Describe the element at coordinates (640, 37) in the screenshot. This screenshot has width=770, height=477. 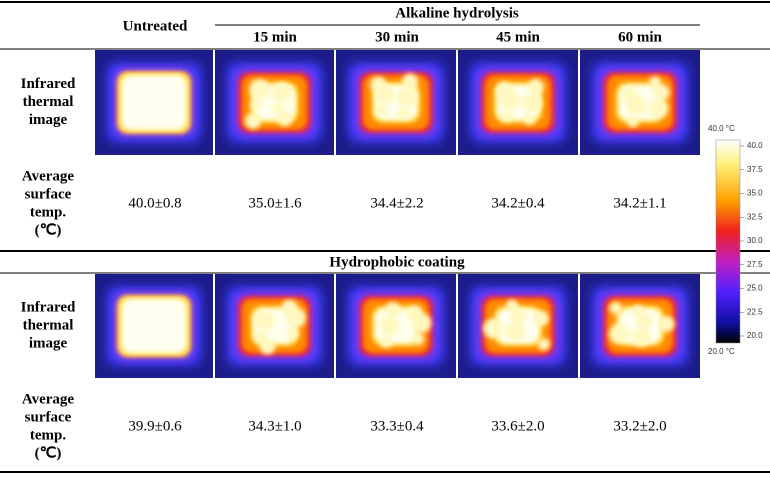
I see `column-header: 60 min` at that location.